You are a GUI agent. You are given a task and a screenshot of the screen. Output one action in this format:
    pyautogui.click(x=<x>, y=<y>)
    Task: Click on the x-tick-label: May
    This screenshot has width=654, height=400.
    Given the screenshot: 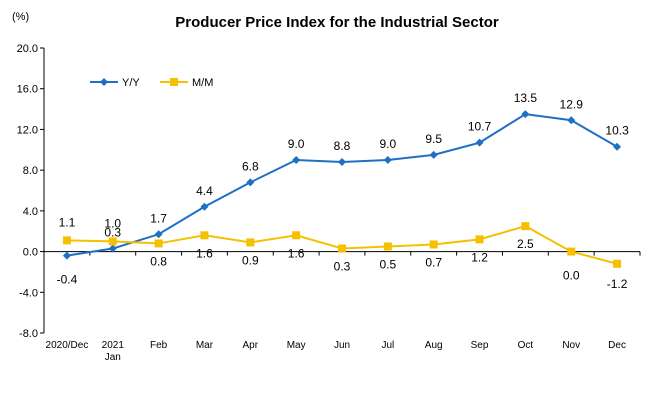 What is the action you would take?
    pyautogui.click(x=296, y=345)
    